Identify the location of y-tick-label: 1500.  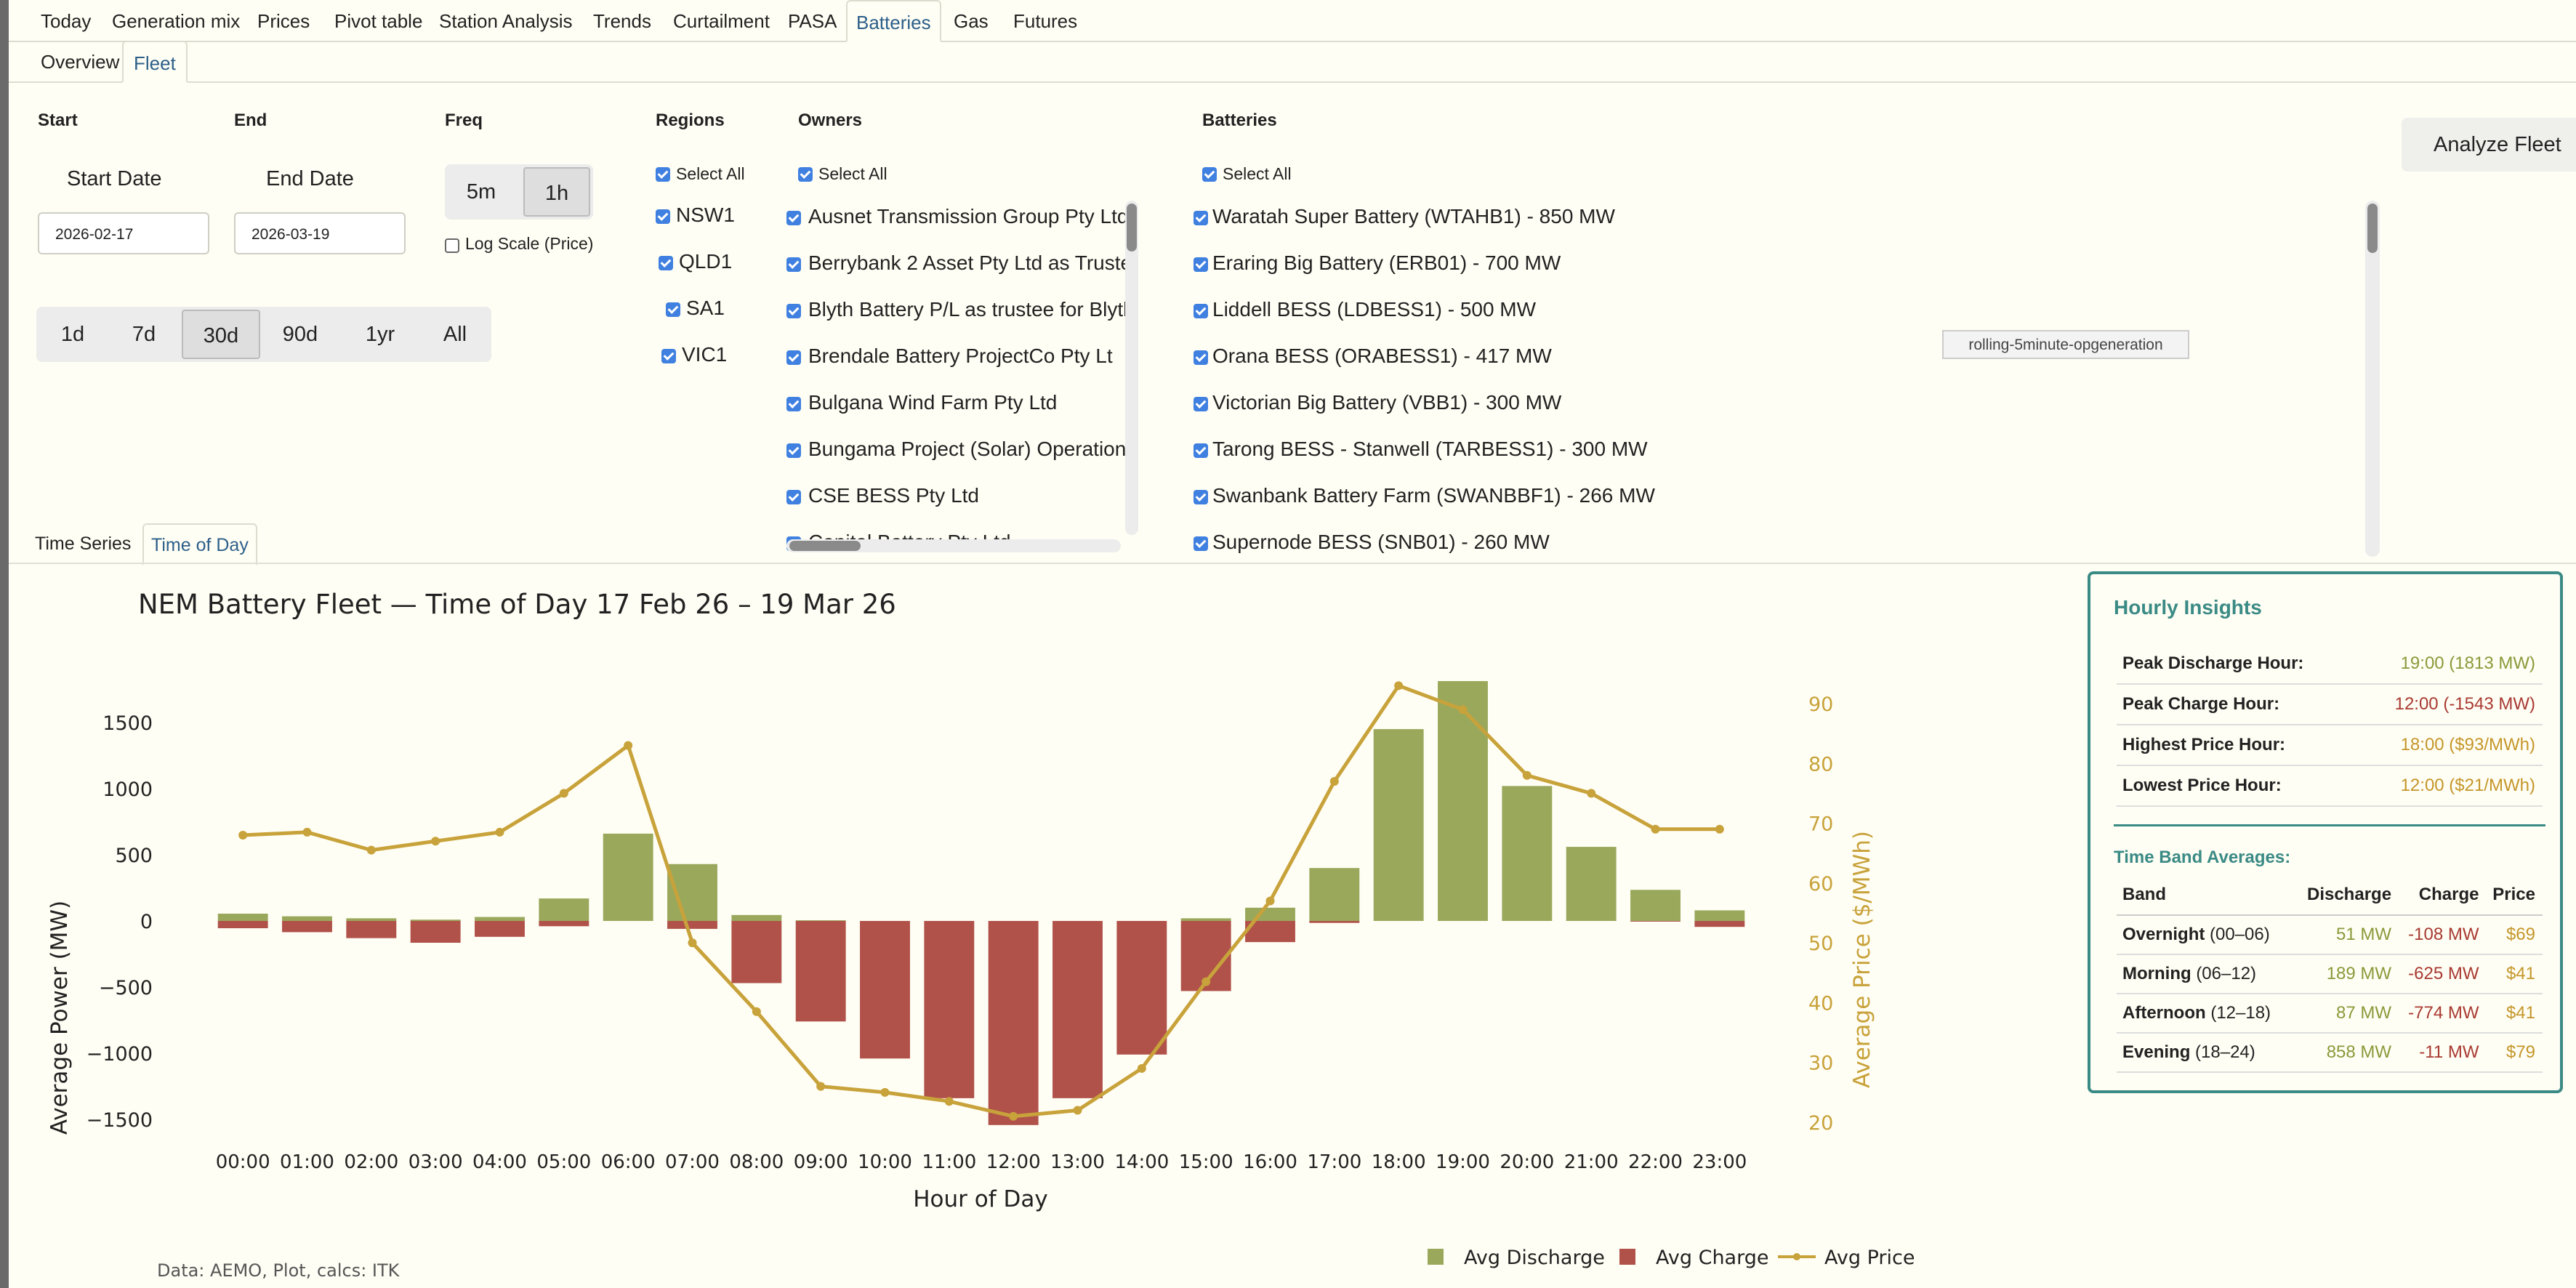
(127, 723).